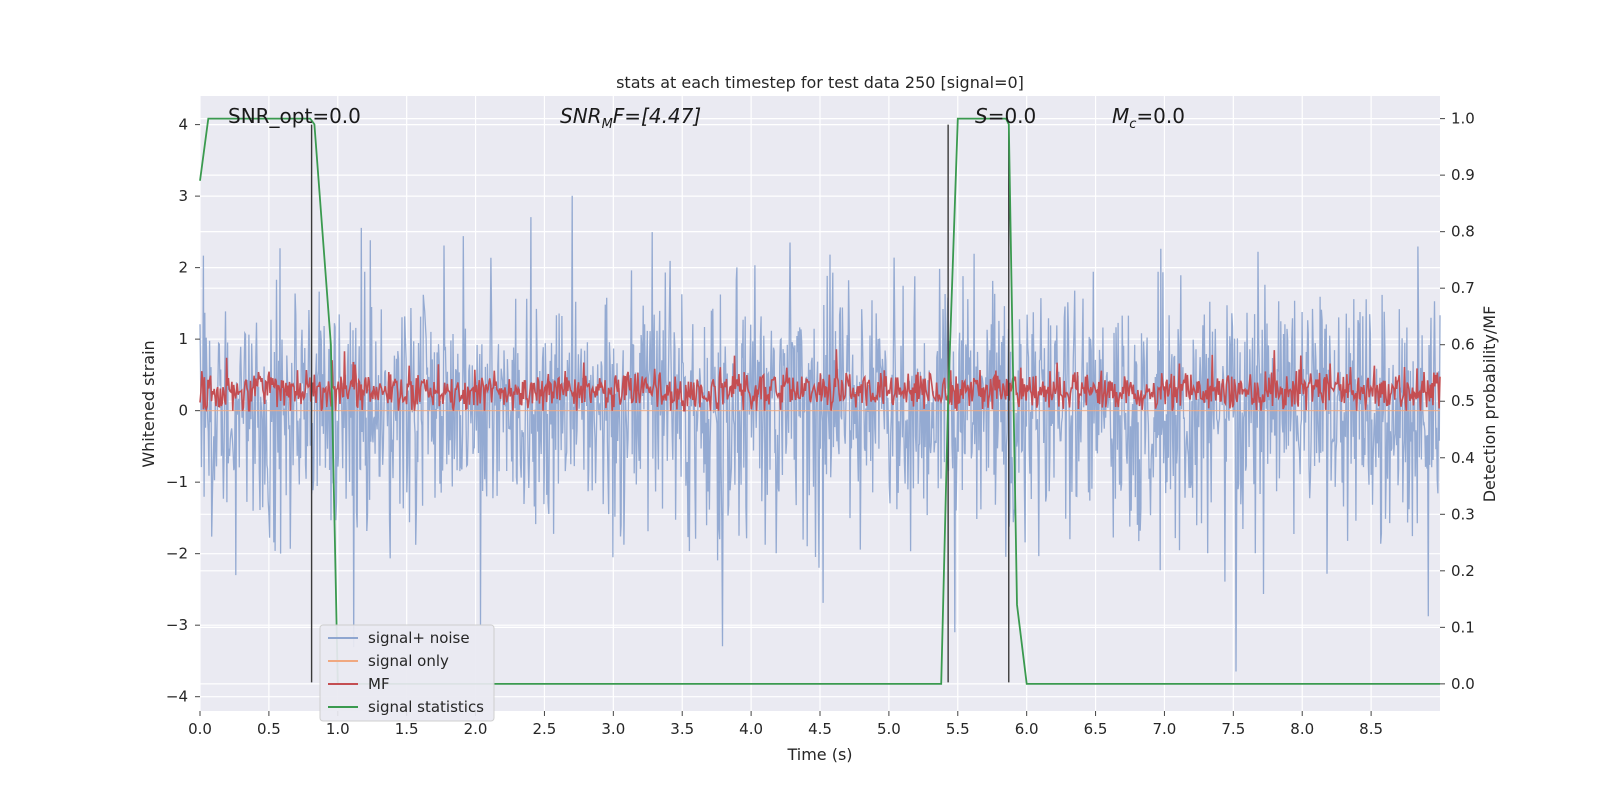  Describe the element at coordinates (1371, 729) in the screenshot. I see `x-tick-label: 8.5` at that location.